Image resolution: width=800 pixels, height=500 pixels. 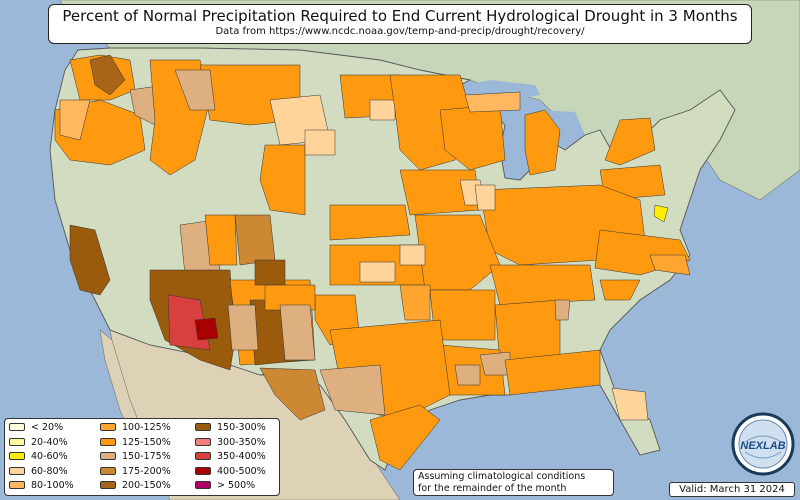 I want to click on legend-item: 200-150%, so click(x=135, y=486).